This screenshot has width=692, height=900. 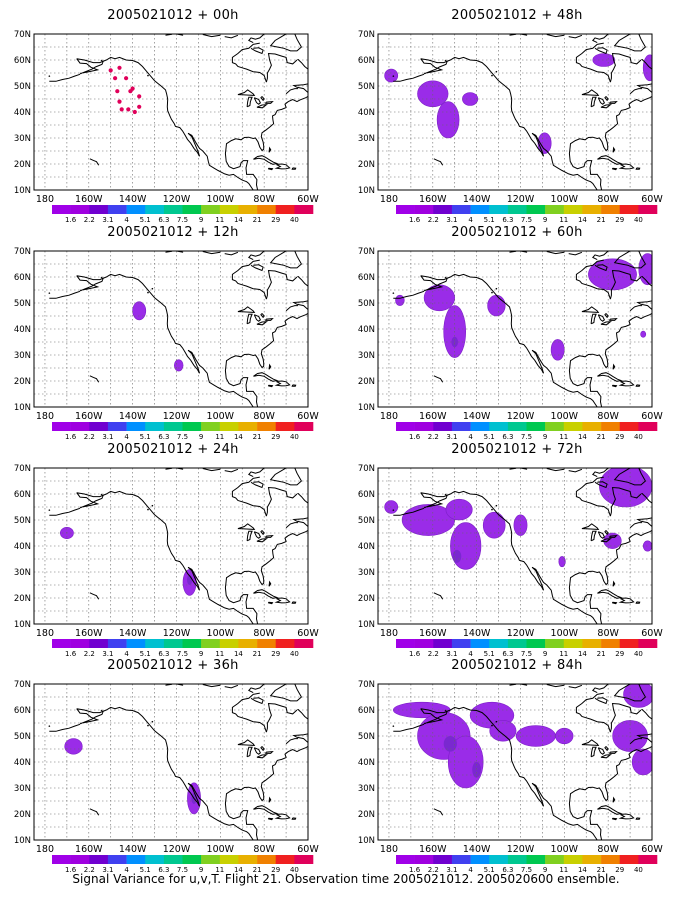 What do you see at coordinates (645, 269) in the screenshot?
I see `variance-blob` at bounding box center [645, 269].